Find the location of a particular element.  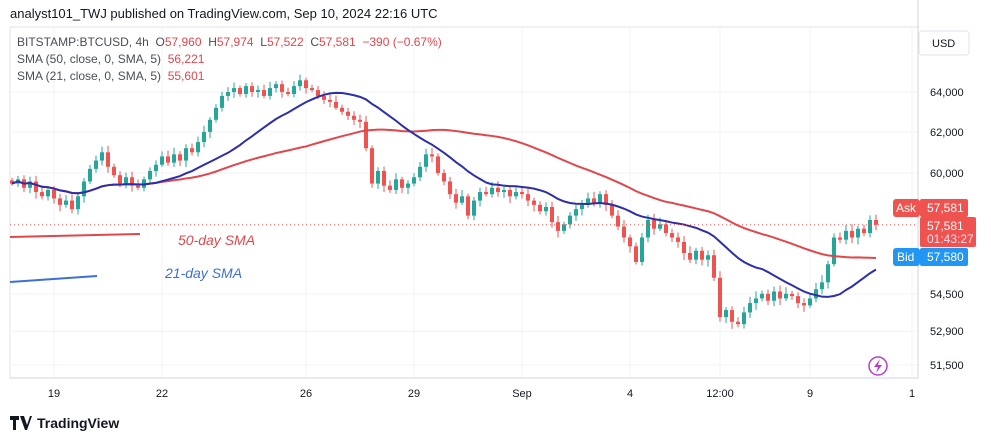

sma21-annotation-line is located at coordinates (53, 279).